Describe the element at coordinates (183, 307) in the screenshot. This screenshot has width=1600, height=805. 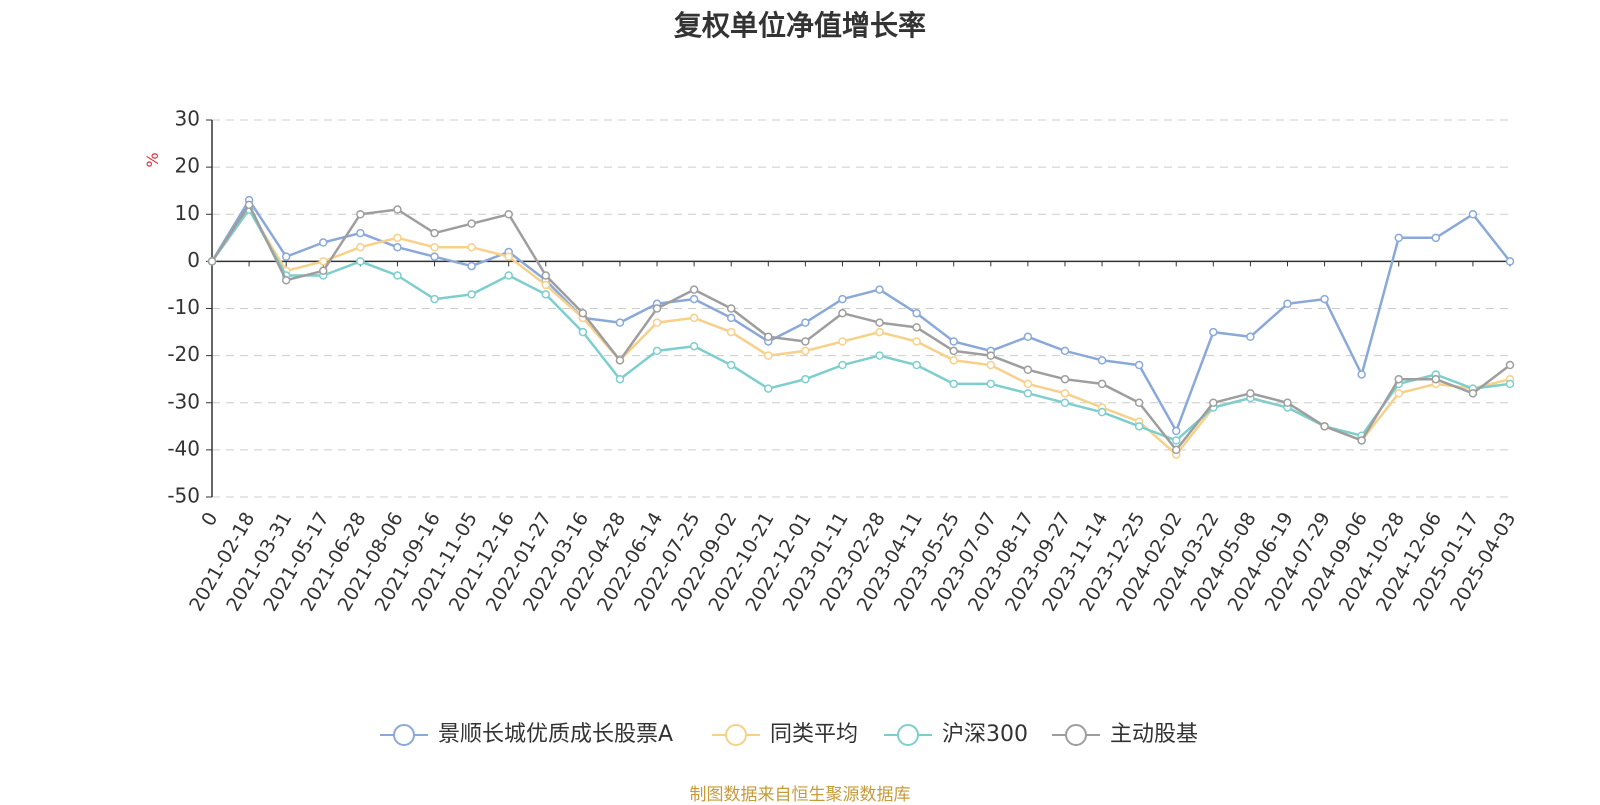
I see `y-tick-label: -10` at that location.